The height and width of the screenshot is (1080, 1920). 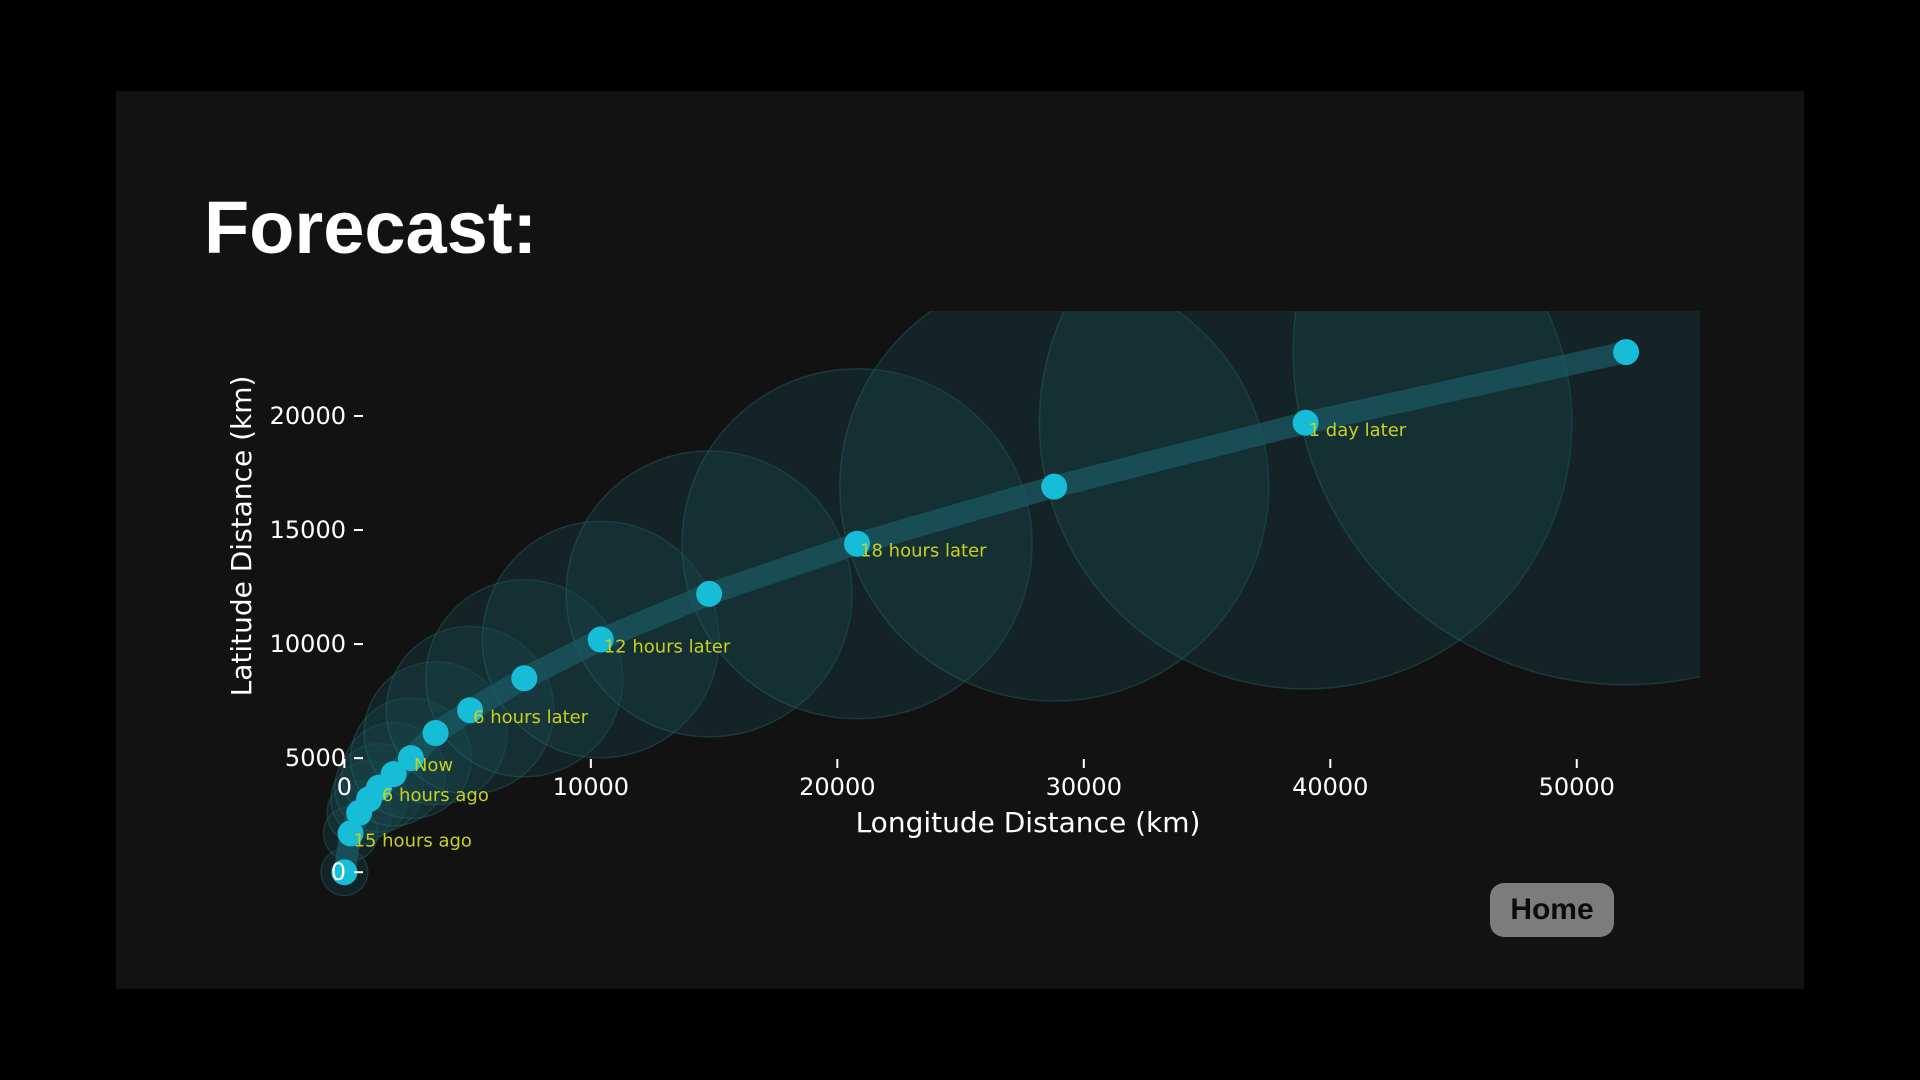 I want to click on x-axis-label: Longitude Distance (km), so click(x=1028, y=822).